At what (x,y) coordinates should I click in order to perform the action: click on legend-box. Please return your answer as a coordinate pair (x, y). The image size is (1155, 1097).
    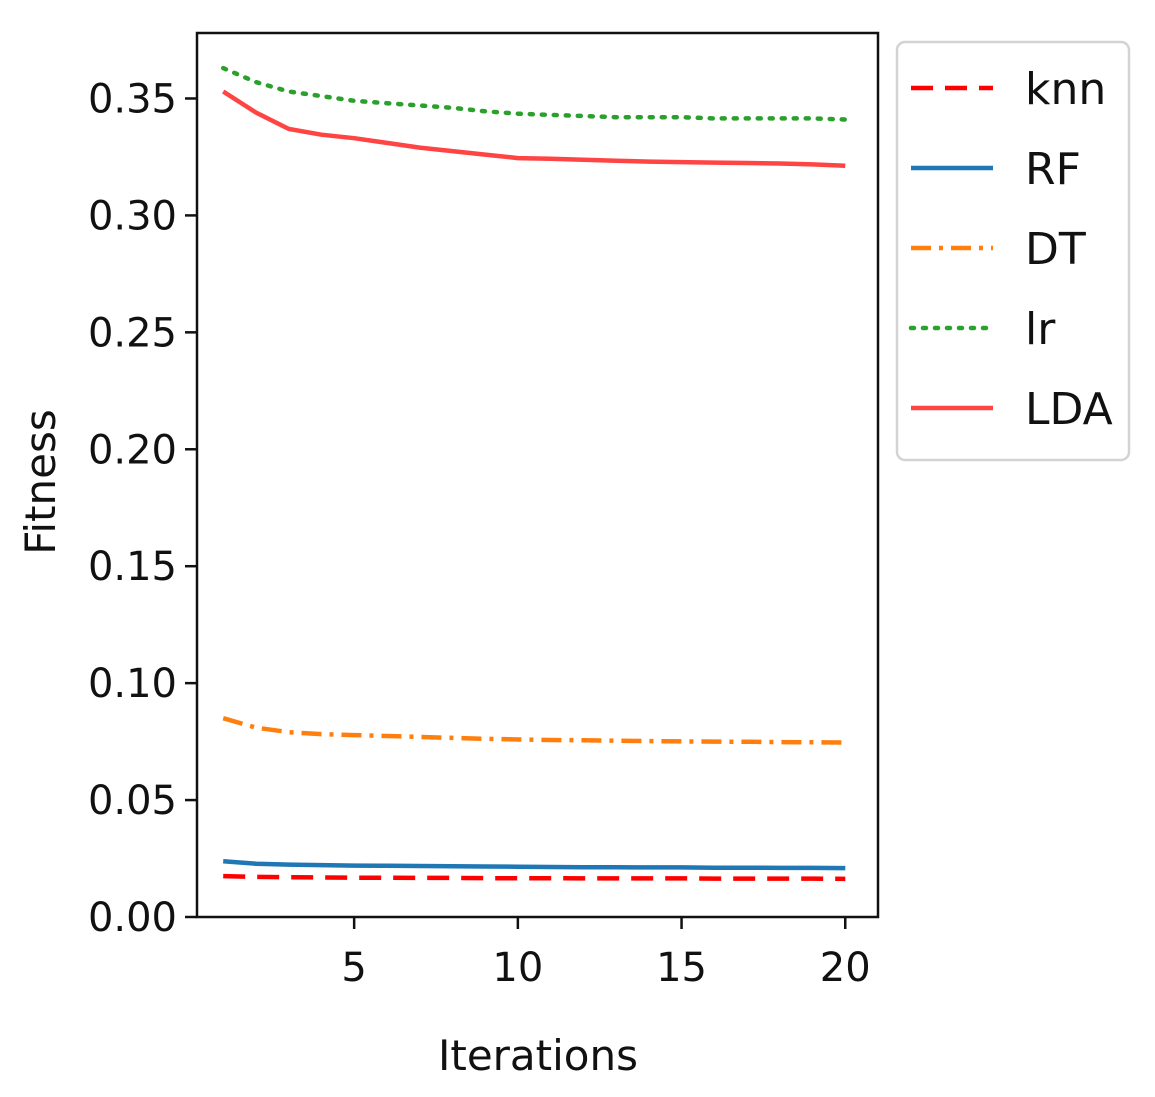
    Looking at the image, I should click on (1013, 251).